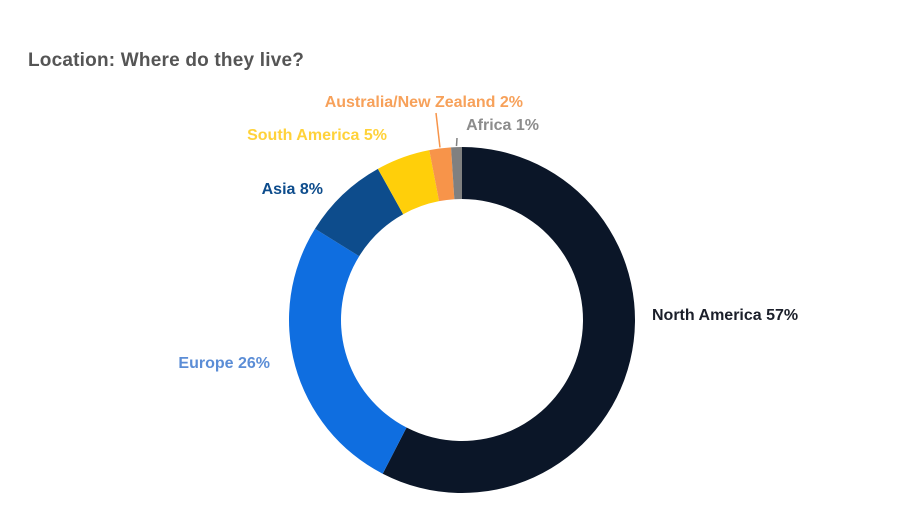 This screenshot has height=509, width=900. What do you see at coordinates (442, 174) in the screenshot?
I see `slice-australia-new-zealand` at bounding box center [442, 174].